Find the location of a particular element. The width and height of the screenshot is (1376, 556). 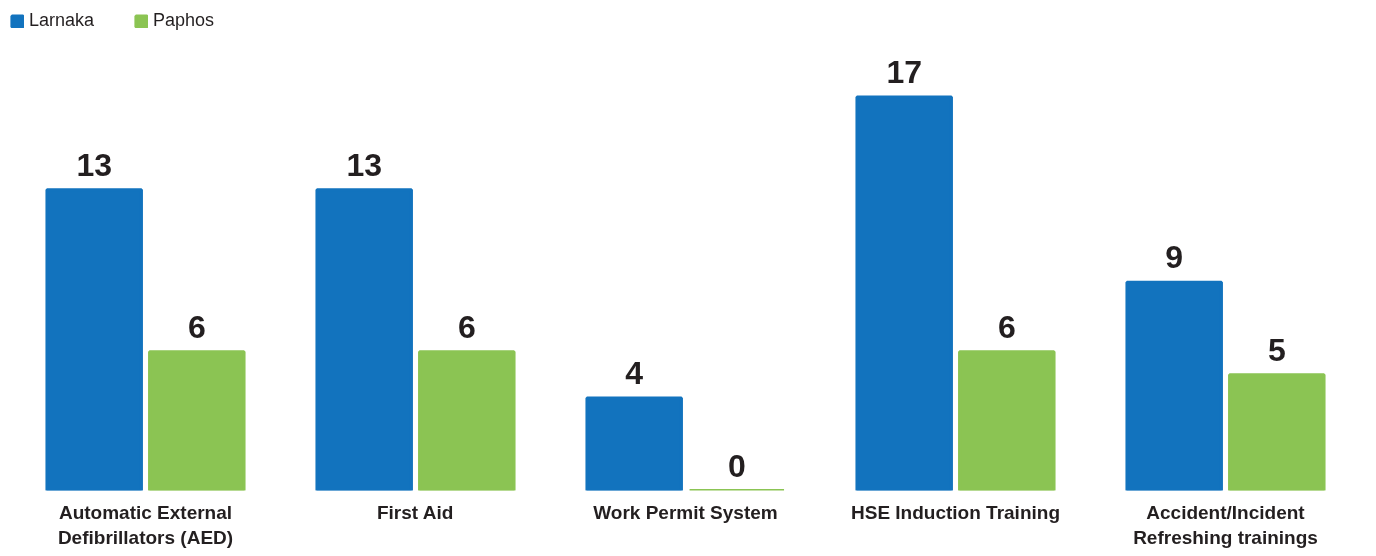

data-label: 17 is located at coordinates (904, 72).